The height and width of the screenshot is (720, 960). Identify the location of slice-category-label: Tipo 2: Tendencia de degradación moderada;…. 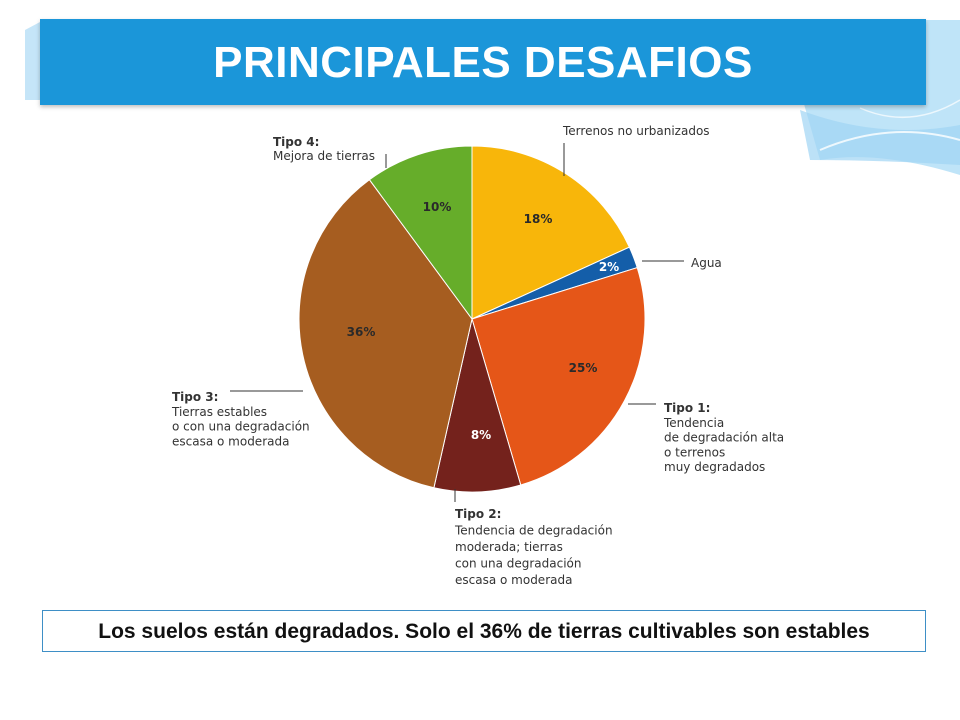
(533, 547).